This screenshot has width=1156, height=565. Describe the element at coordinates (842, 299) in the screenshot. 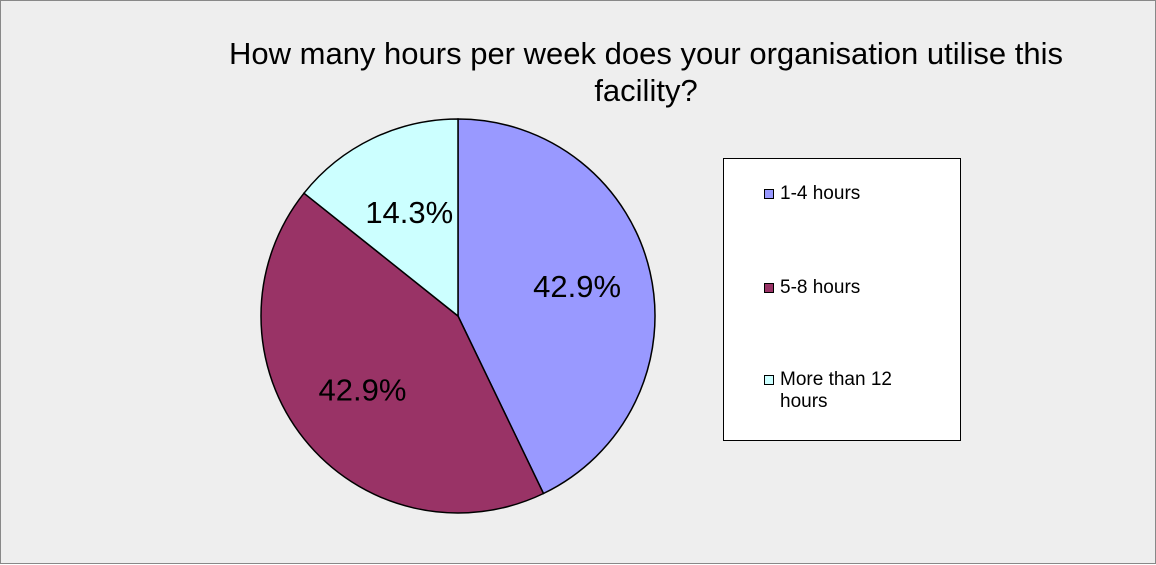

I see `legend: 1-4 hours 5-8 hours More than 12 hours` at that location.